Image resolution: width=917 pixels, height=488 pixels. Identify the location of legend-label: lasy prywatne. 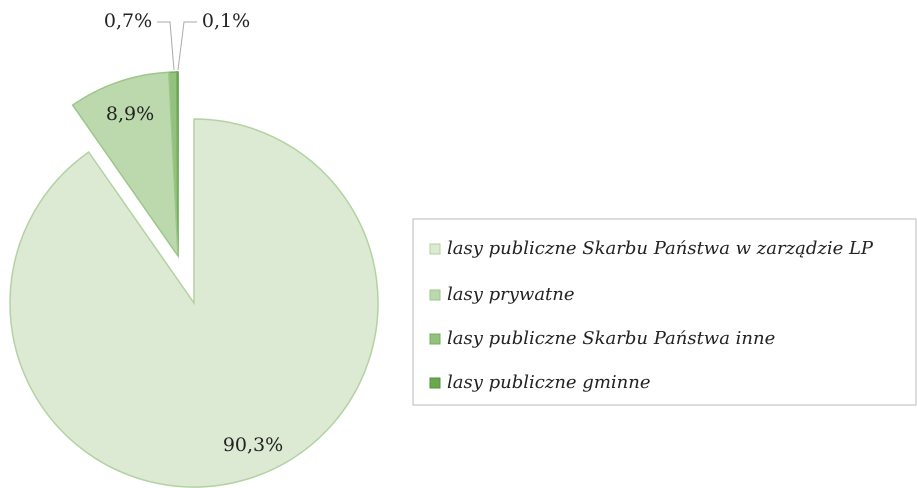
(511, 294).